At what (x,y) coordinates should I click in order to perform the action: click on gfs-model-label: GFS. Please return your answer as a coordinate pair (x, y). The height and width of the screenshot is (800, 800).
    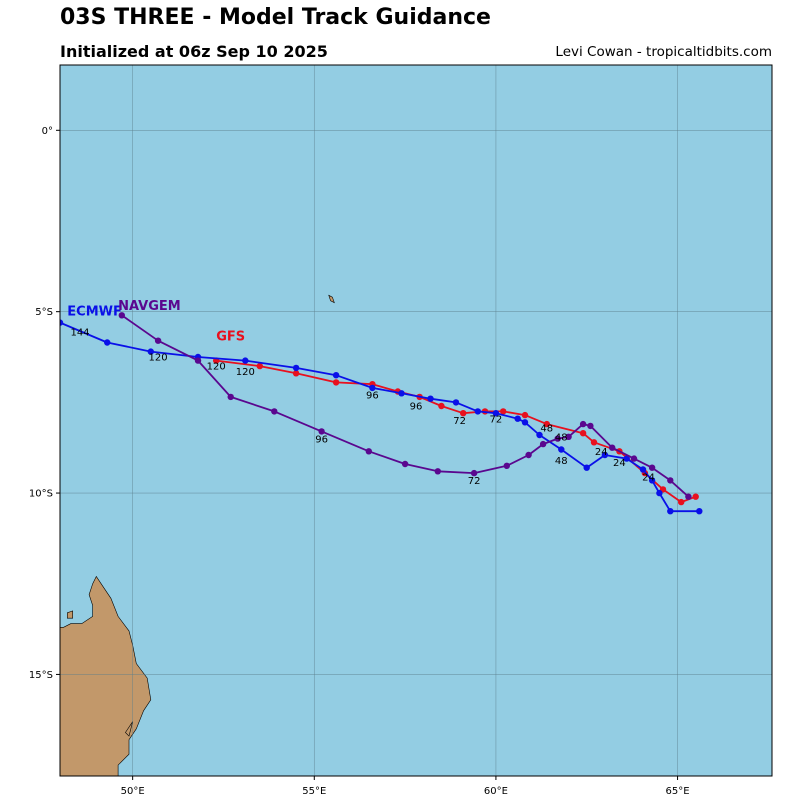
    Looking at the image, I should click on (230, 337).